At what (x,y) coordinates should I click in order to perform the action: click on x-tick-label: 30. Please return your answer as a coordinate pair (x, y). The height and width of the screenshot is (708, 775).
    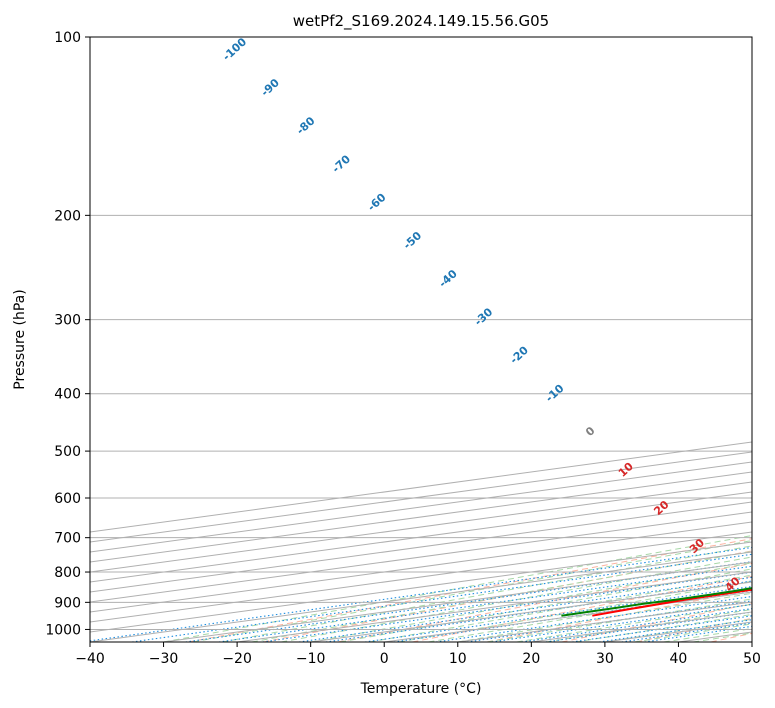
    Looking at the image, I should click on (605, 659).